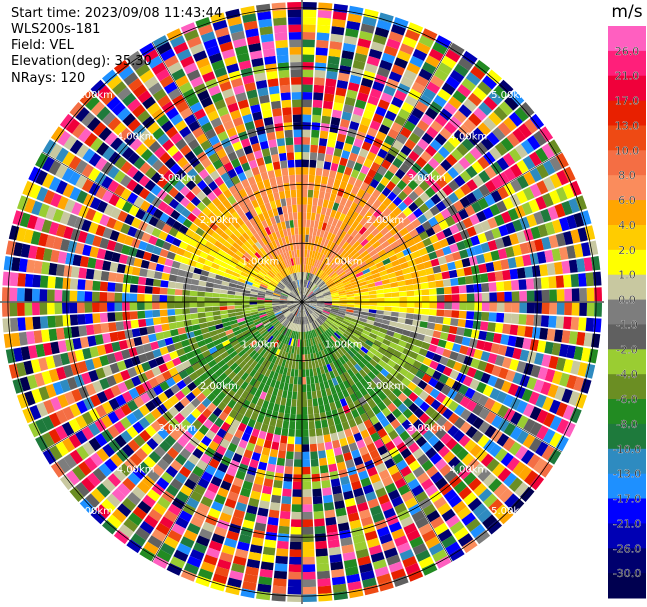  Describe the element at coordinates (56, 29) in the screenshot. I see `instrument-name: WLS200s-181` at that location.